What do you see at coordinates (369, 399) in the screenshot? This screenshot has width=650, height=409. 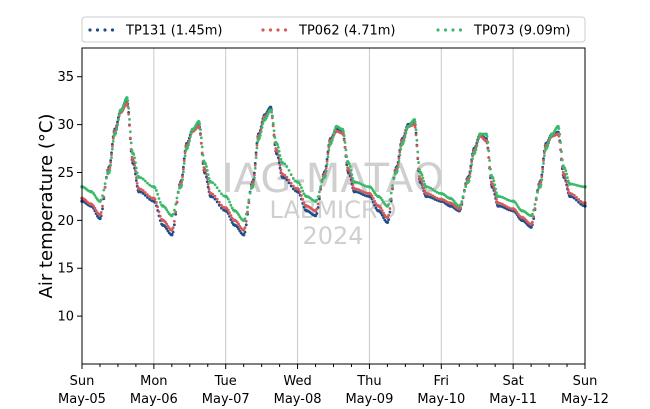 I see `x-tick-date: May-09` at bounding box center [369, 399].